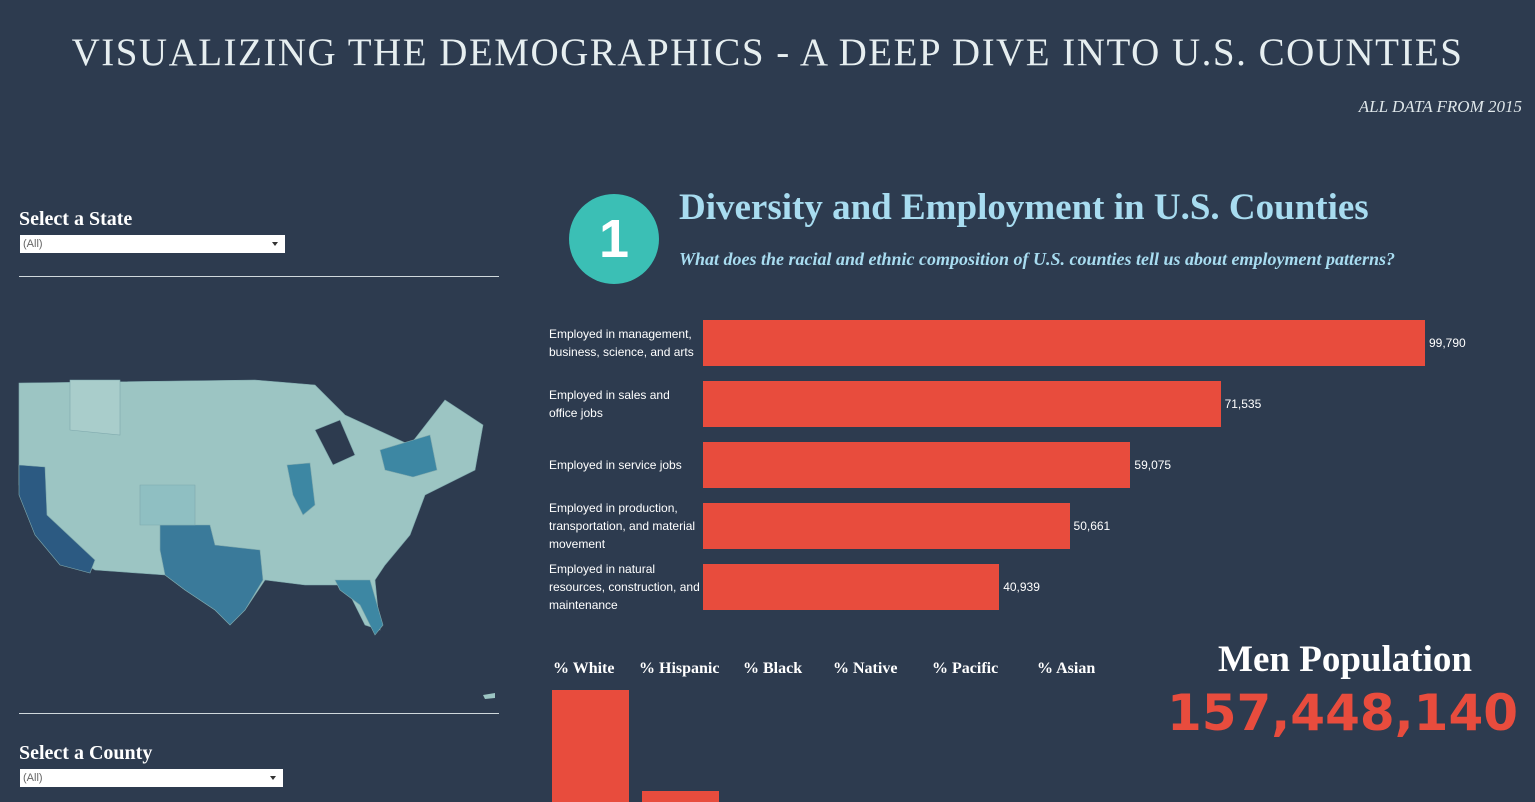  What do you see at coordinates (1021, 587) in the screenshot?
I see `value-label: 40,939` at bounding box center [1021, 587].